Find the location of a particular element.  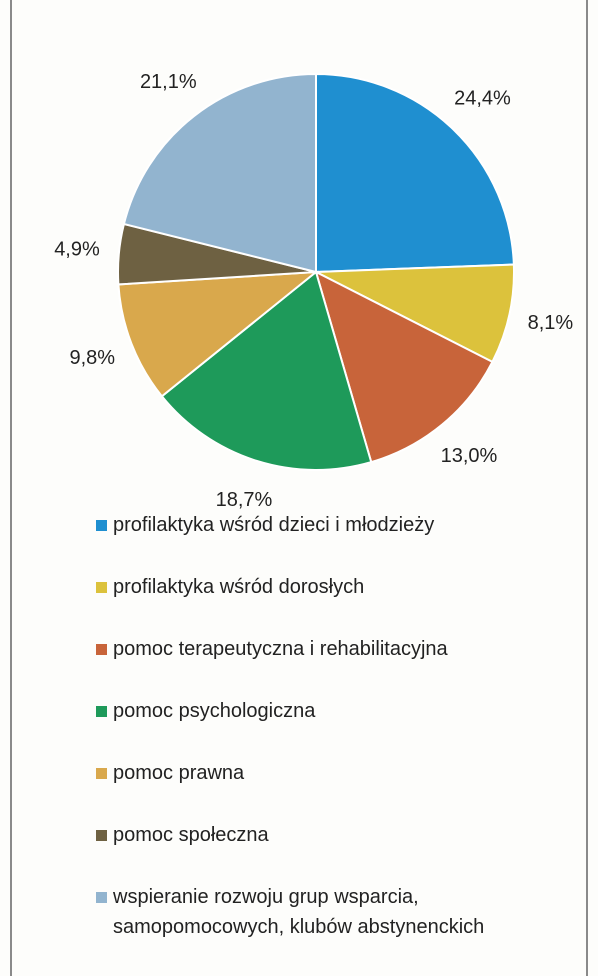

legend-item: pomoc prawna is located at coordinates (316, 773).